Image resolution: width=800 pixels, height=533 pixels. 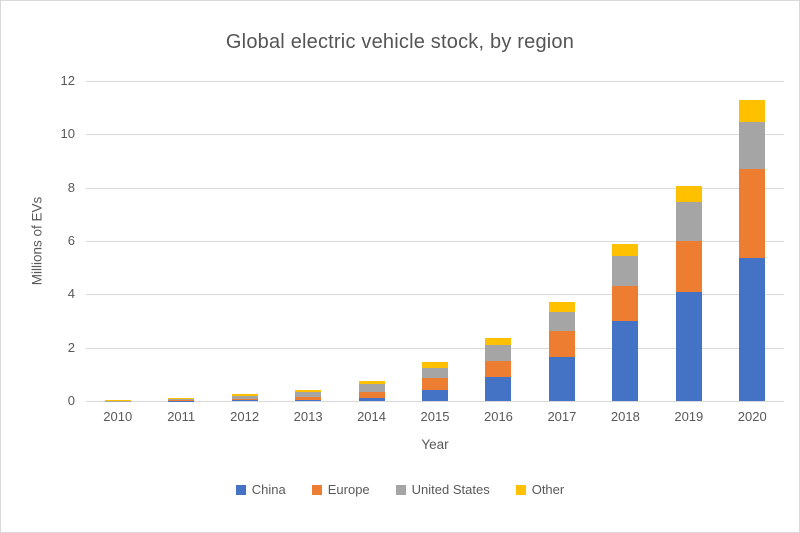 I want to click on bar-segment-2019-china, so click(x=688, y=346).